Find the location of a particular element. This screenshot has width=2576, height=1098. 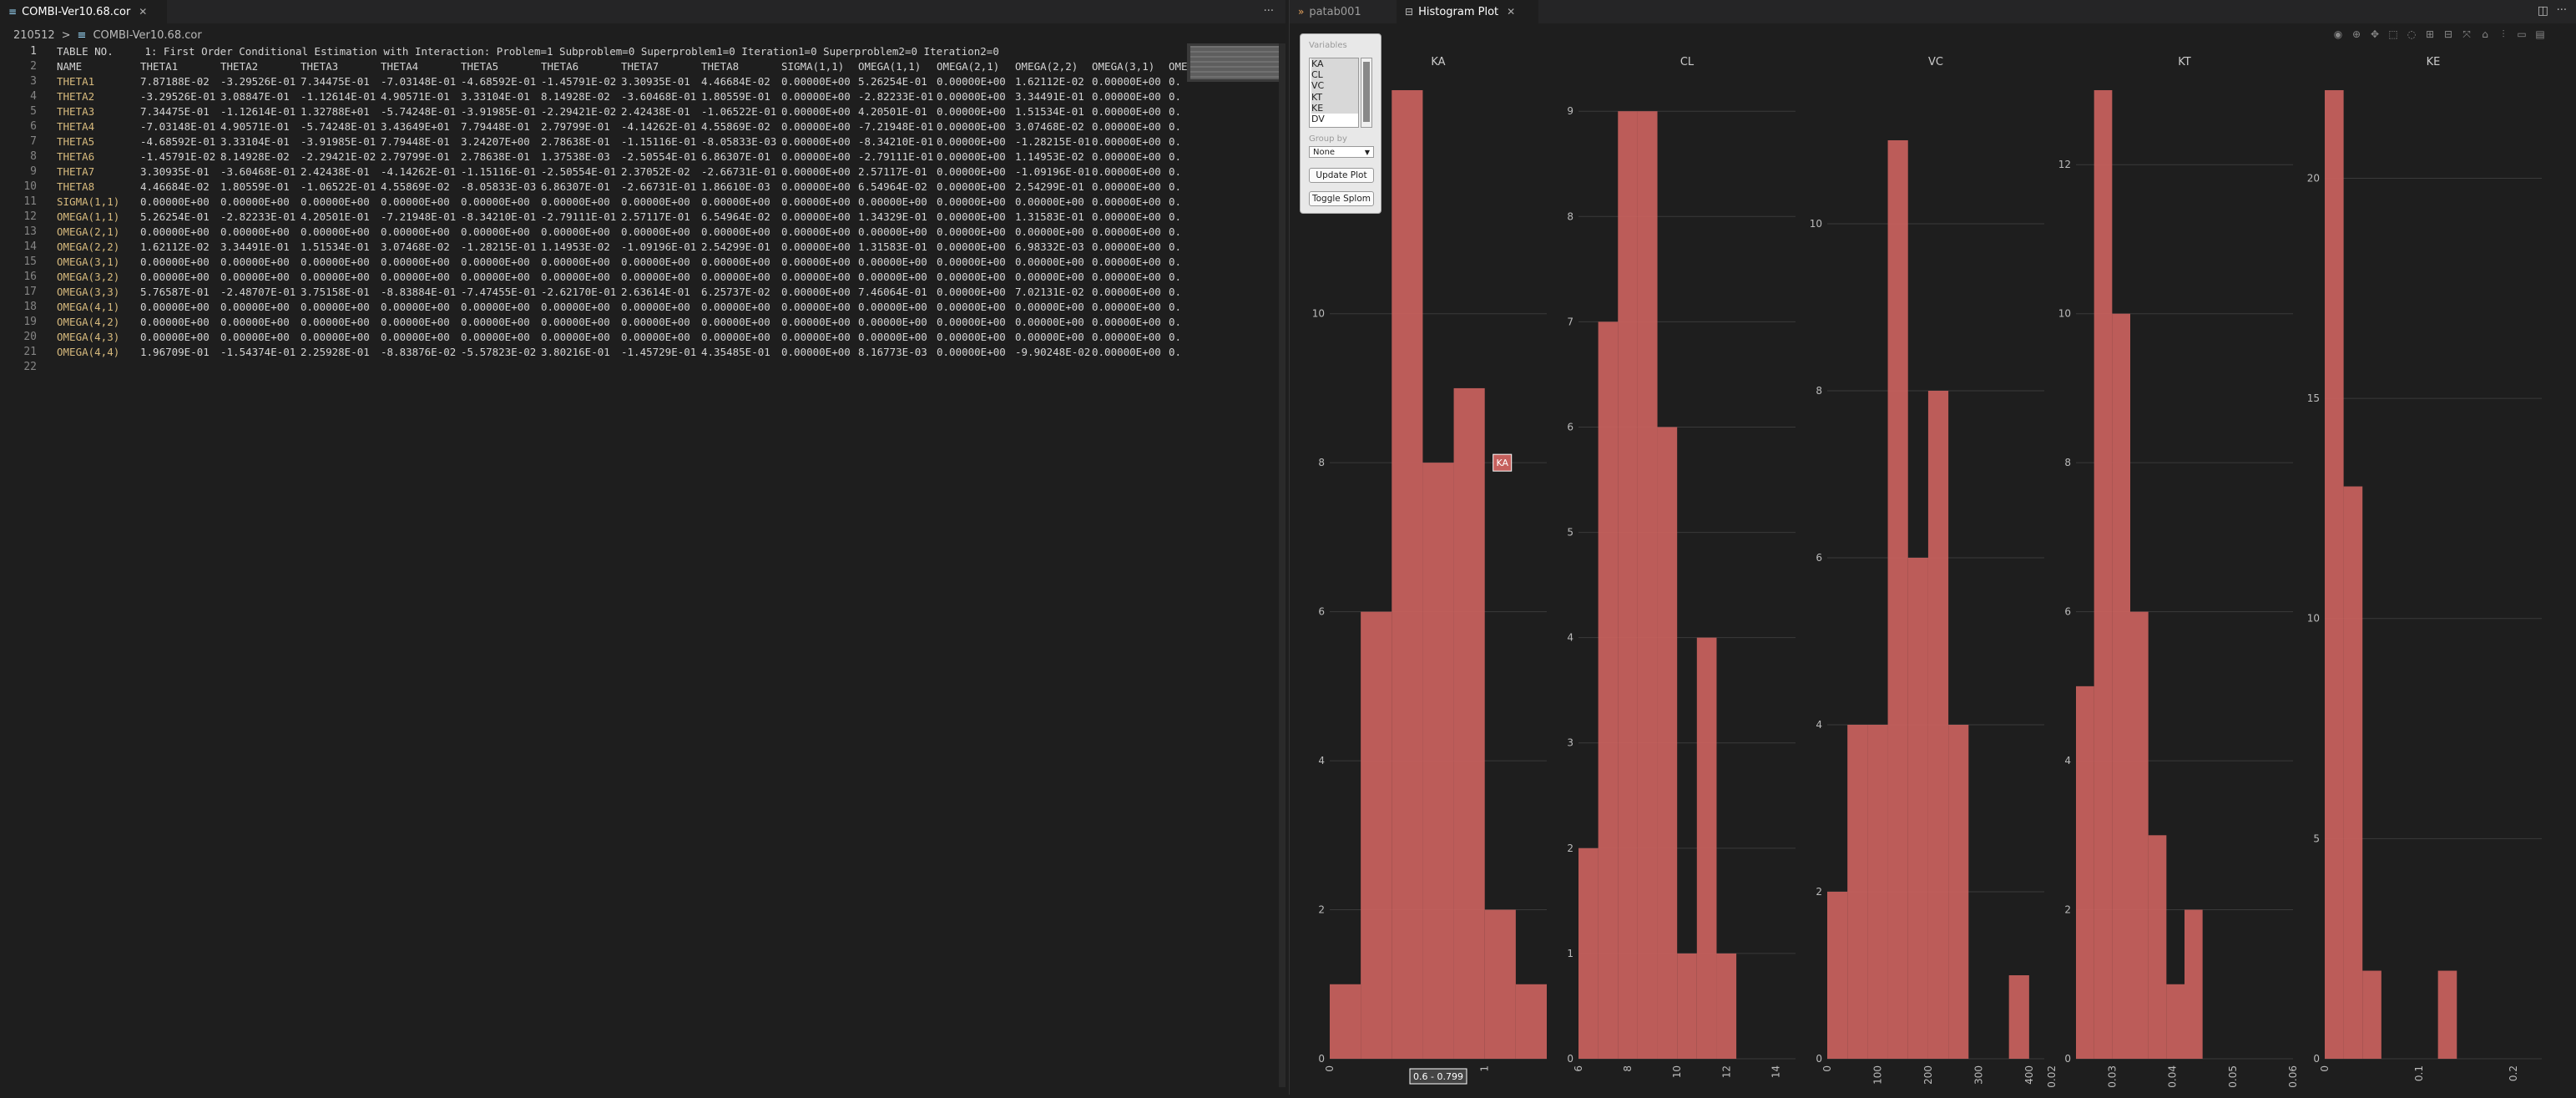

table-cell: 3.30935E-01 is located at coordinates (655, 81).